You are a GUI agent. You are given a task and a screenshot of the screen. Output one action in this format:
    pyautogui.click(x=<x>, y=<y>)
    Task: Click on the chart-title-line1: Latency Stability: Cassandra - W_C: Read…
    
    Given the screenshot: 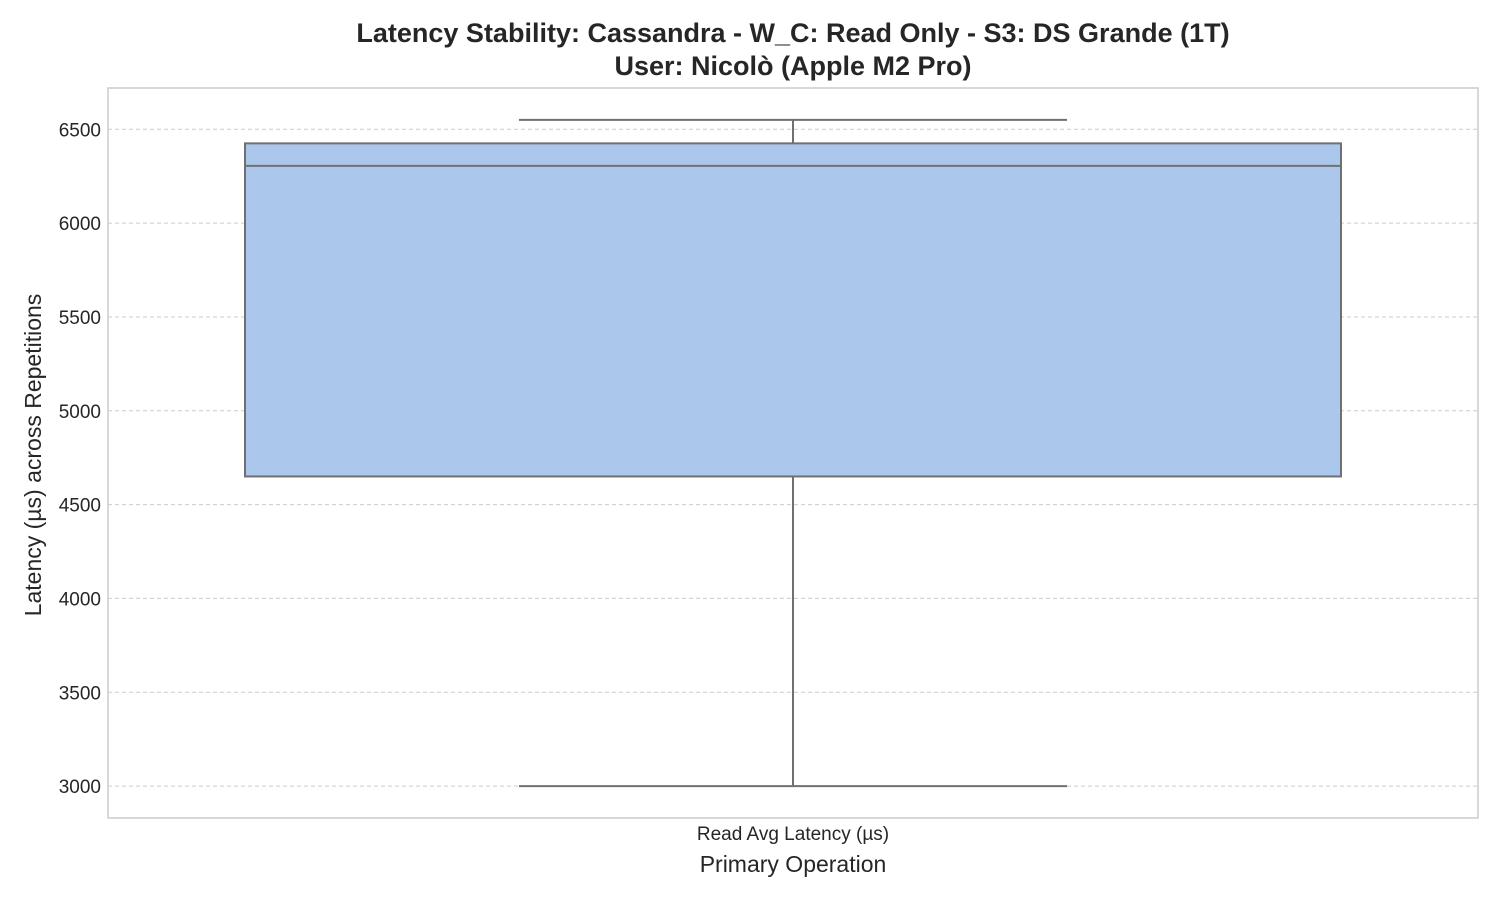 What is the action you would take?
    pyautogui.click(x=792, y=33)
    